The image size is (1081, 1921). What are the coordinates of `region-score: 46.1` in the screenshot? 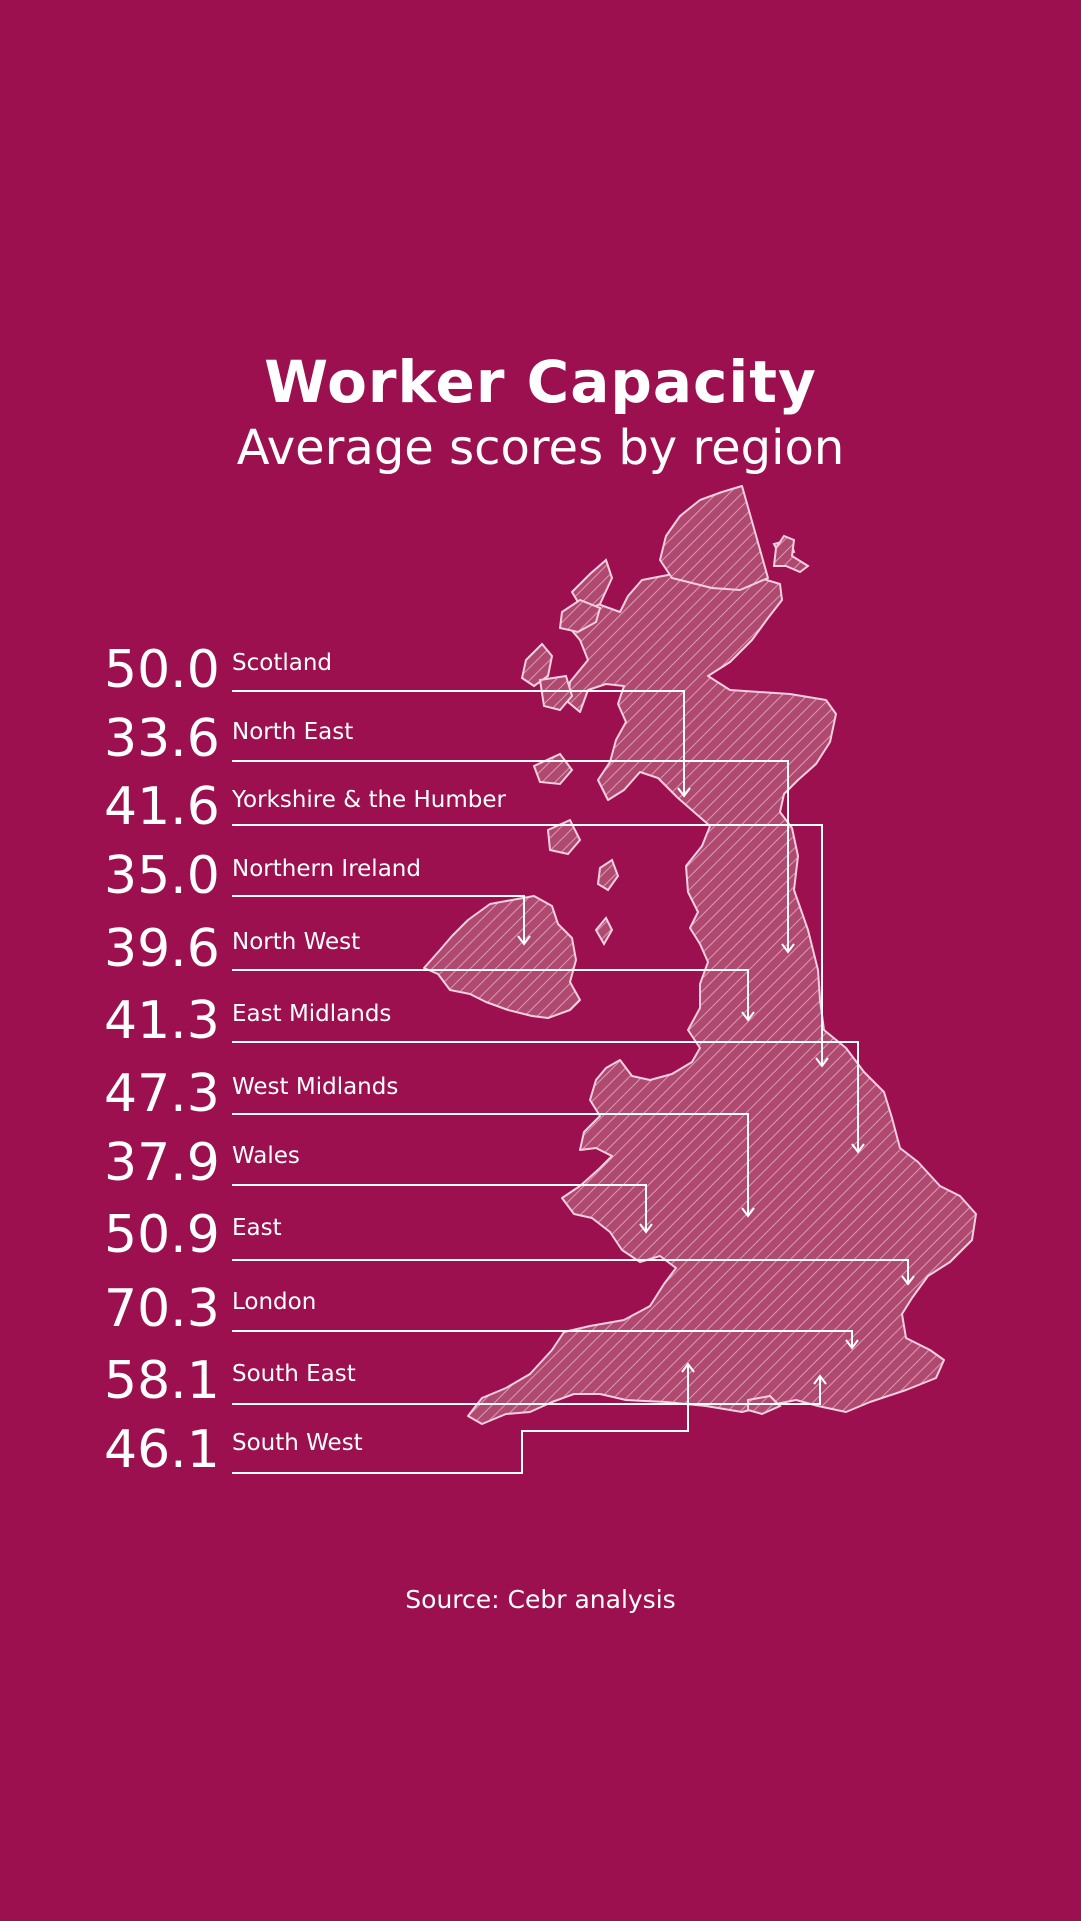 It's located at (162, 1450).